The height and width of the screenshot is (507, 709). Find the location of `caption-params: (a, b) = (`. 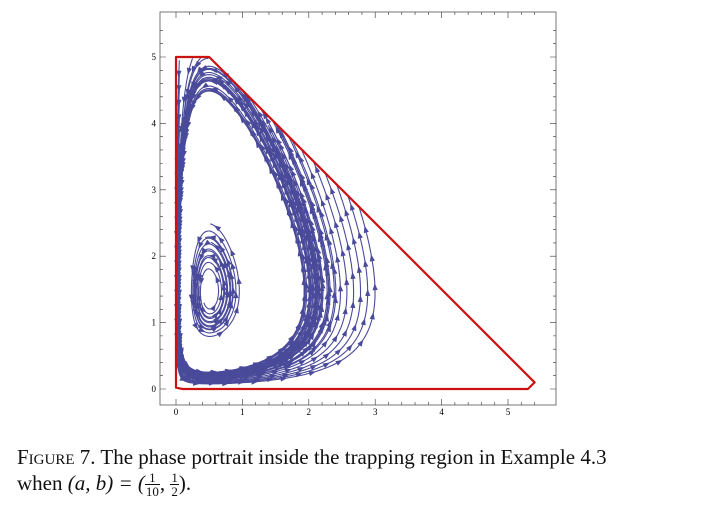

caption-params: (a, b) = ( is located at coordinates (106, 483).